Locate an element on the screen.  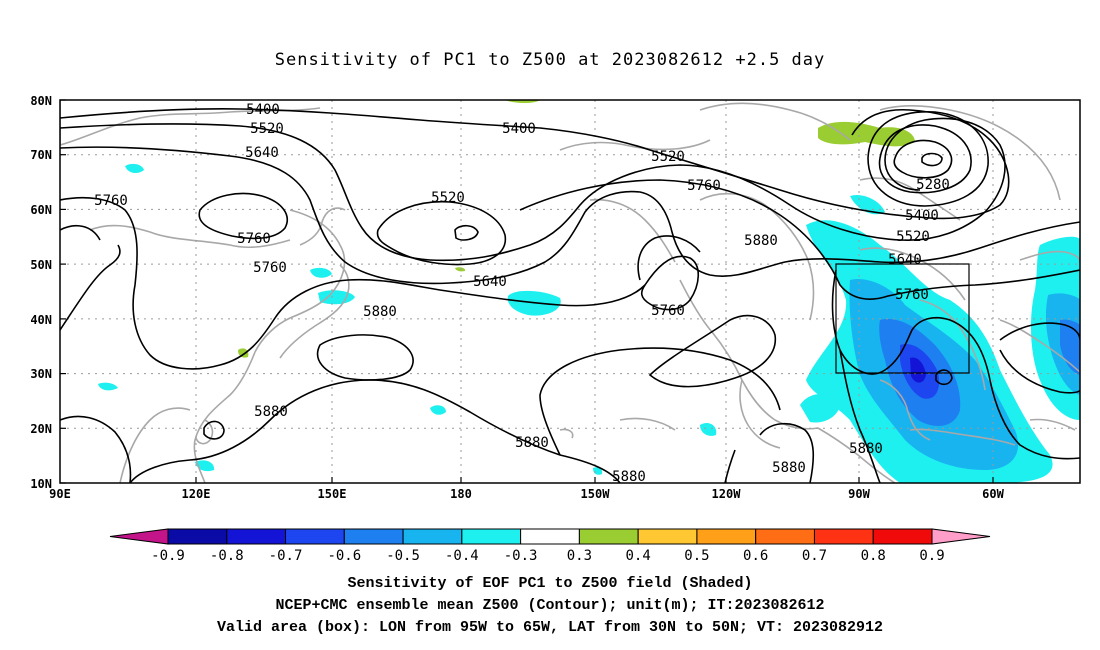
lon-label: 120E is located at coordinates (196, 494).